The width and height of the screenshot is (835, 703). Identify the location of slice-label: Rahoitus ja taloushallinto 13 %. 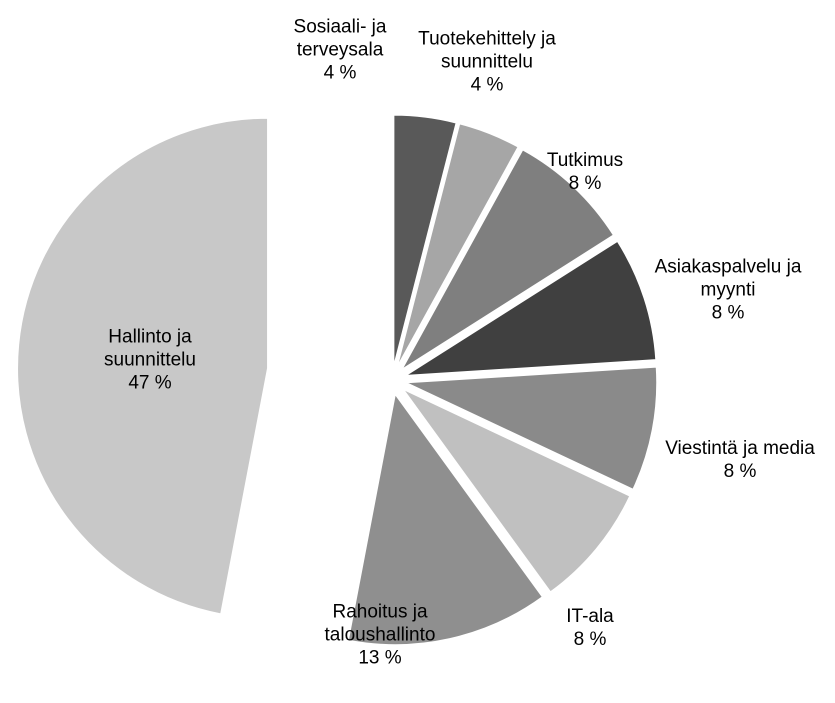
(380, 635).